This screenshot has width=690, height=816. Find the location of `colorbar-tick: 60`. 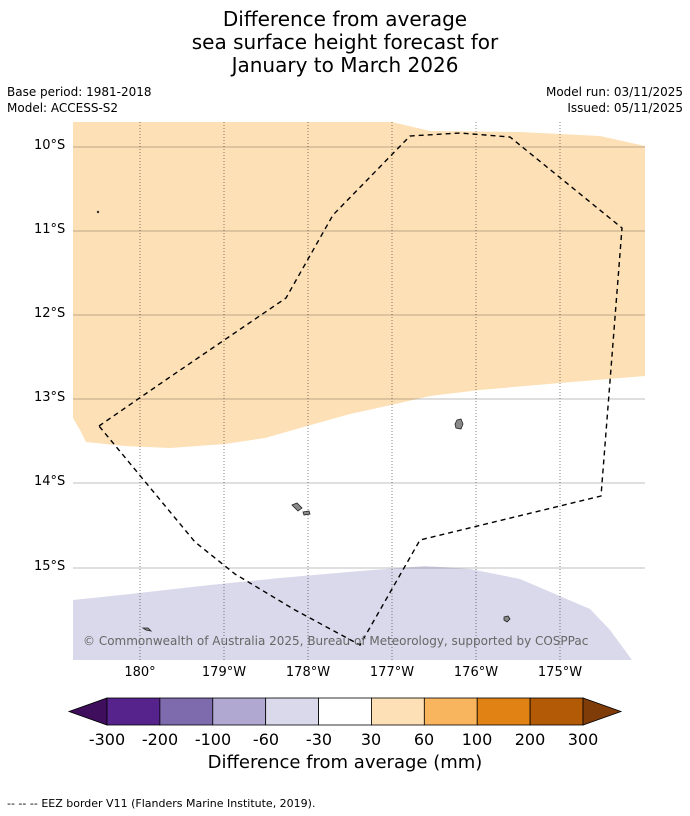

colorbar-tick: 60 is located at coordinates (424, 739).